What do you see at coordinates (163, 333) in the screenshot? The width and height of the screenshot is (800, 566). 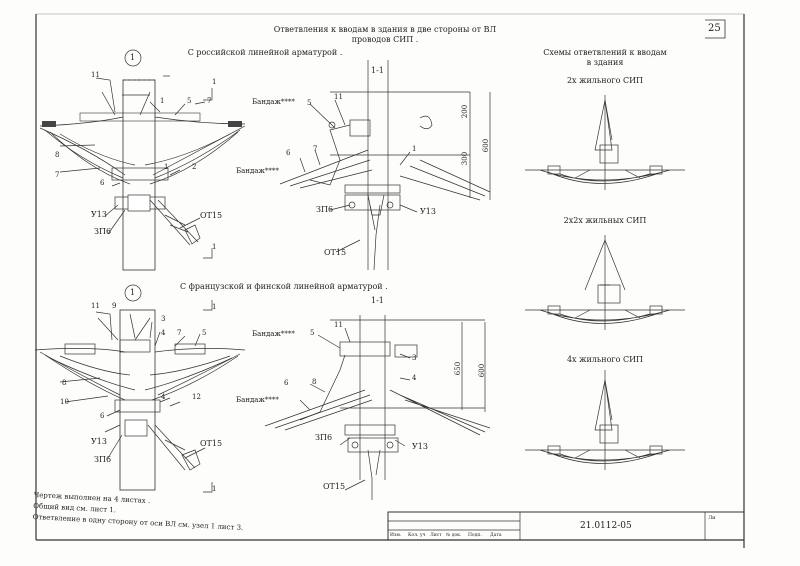 I see `b-label-4: 4` at bounding box center [163, 333].